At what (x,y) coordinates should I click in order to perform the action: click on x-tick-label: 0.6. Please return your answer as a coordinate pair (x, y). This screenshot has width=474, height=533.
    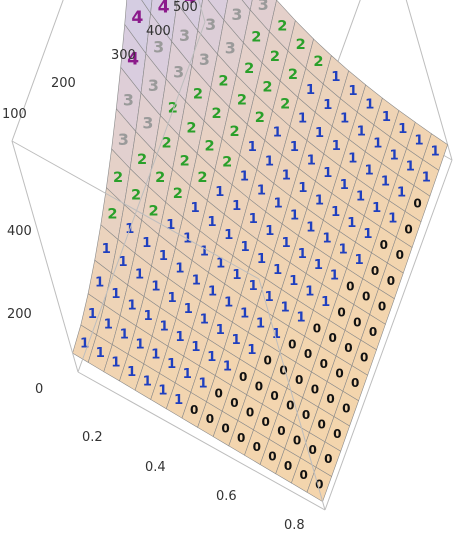
    Looking at the image, I should click on (226, 496).